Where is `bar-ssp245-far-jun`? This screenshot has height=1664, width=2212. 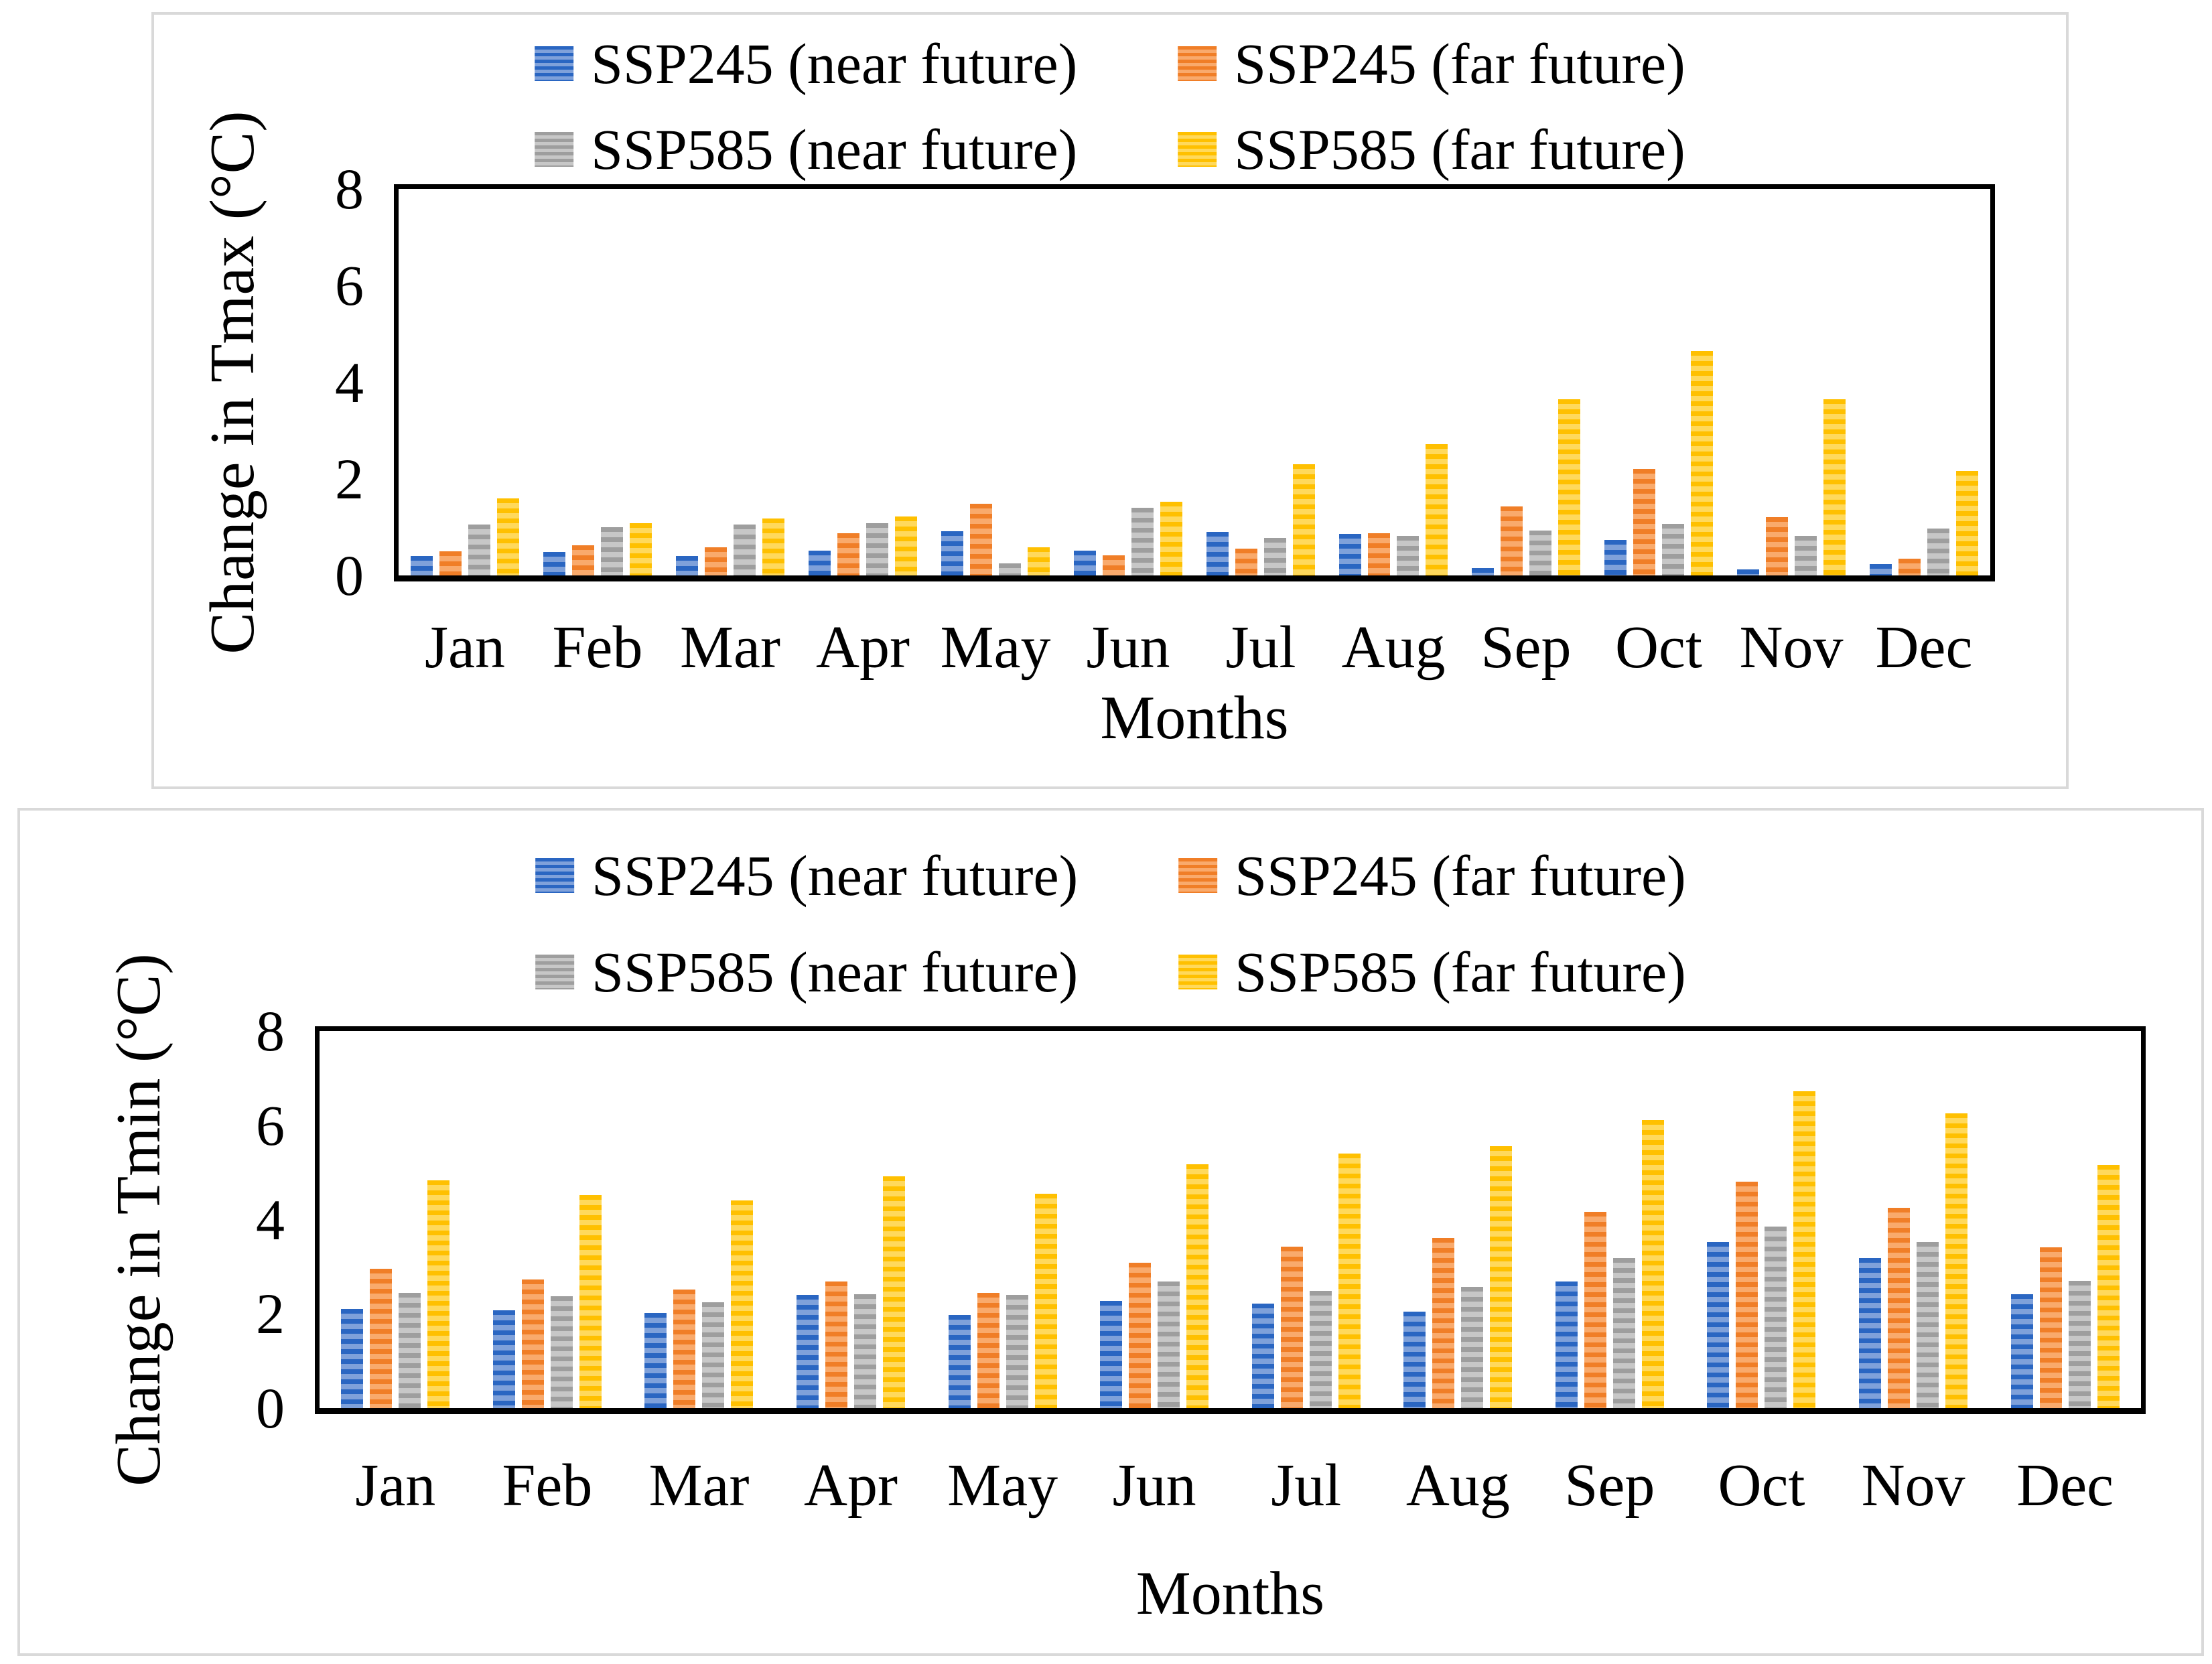
bar-ssp245-far-jun is located at coordinates (1114, 565).